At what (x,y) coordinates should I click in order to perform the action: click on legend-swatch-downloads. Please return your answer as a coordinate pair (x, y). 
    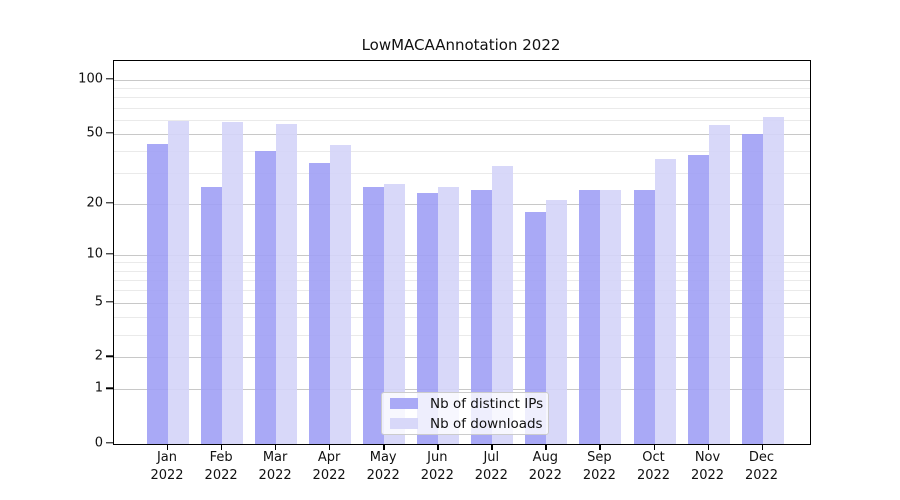
    Looking at the image, I should click on (404, 423).